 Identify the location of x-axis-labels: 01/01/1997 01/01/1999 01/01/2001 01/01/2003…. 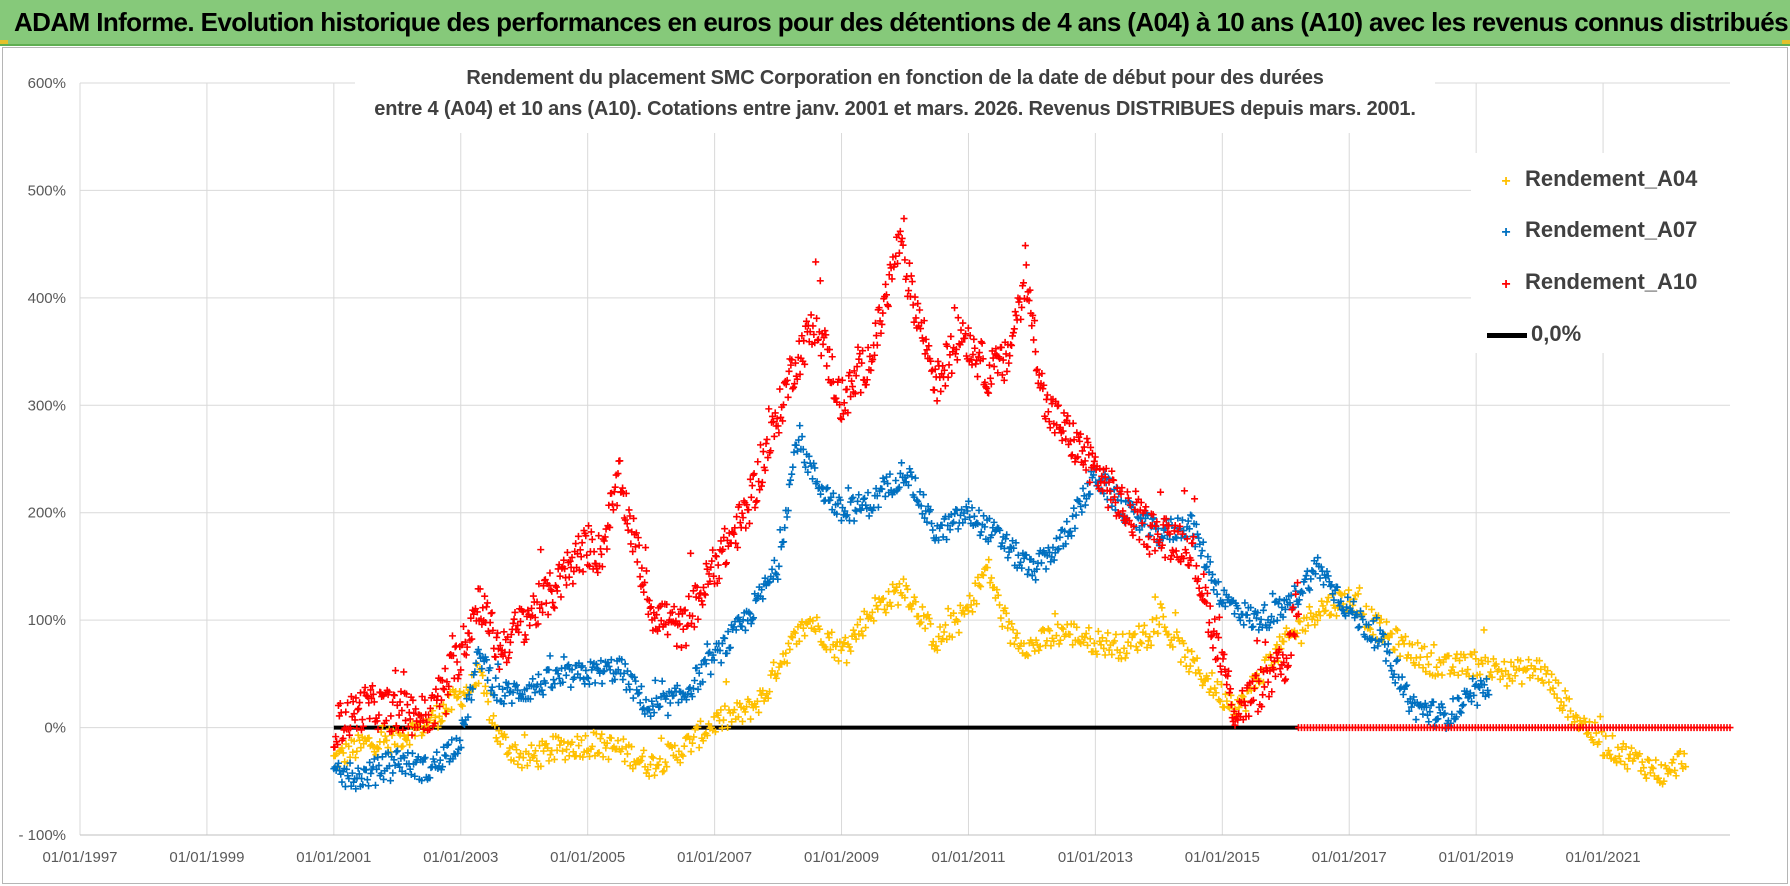
(841, 857).